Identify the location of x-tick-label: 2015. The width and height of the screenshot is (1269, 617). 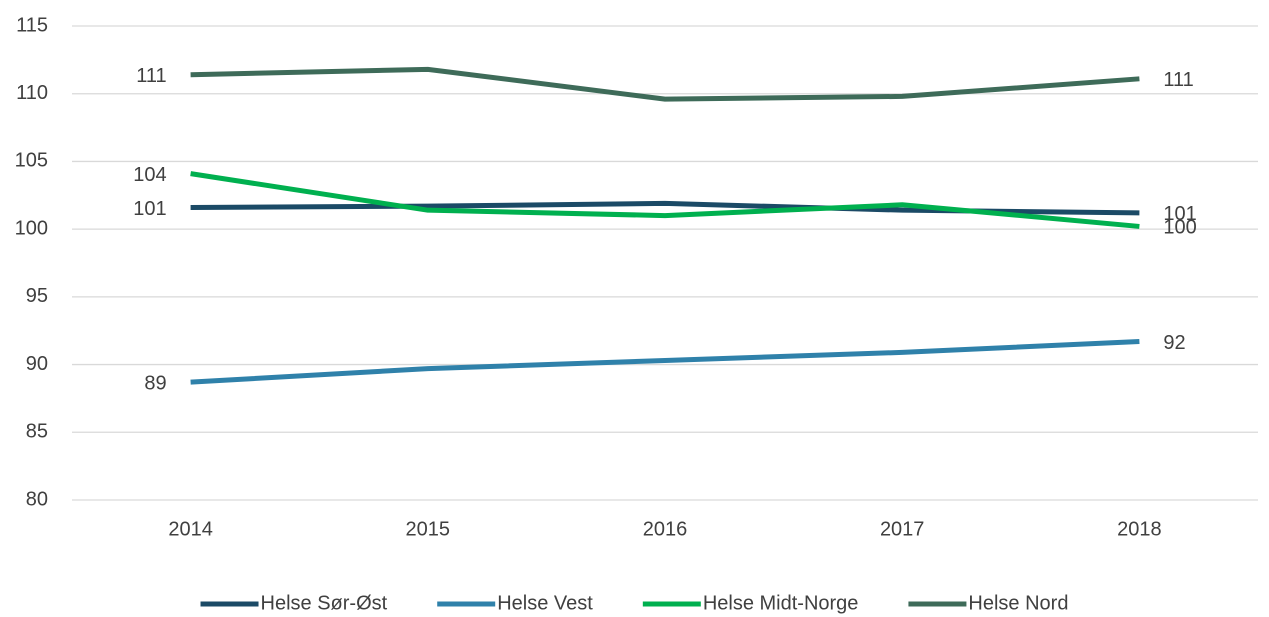
(428, 529).